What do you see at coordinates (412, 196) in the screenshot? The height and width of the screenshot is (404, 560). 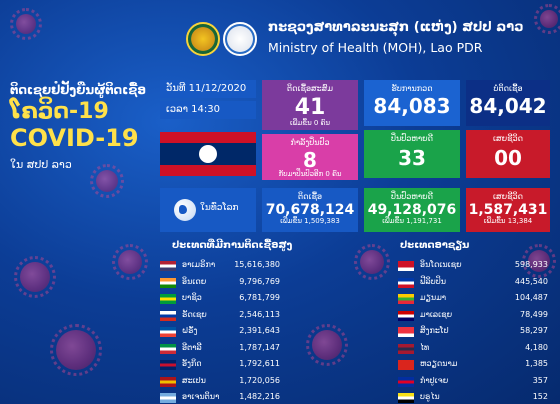 I see `world-recovered-label: ປິ່ນປົວຫາຍດີ` at bounding box center [412, 196].